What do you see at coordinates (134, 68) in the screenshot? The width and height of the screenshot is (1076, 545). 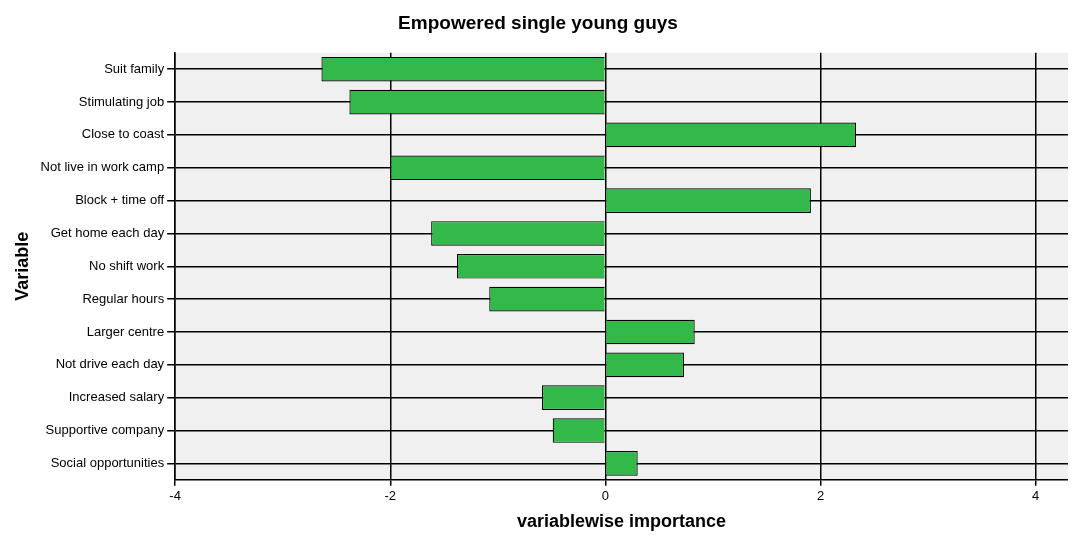 I see `y-tick-label: Suit family` at bounding box center [134, 68].